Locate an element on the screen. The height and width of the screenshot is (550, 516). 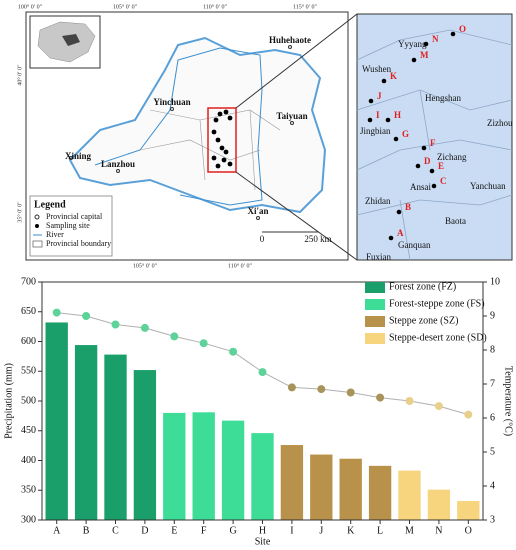
x-tick-label: D is located at coordinates (144, 530).